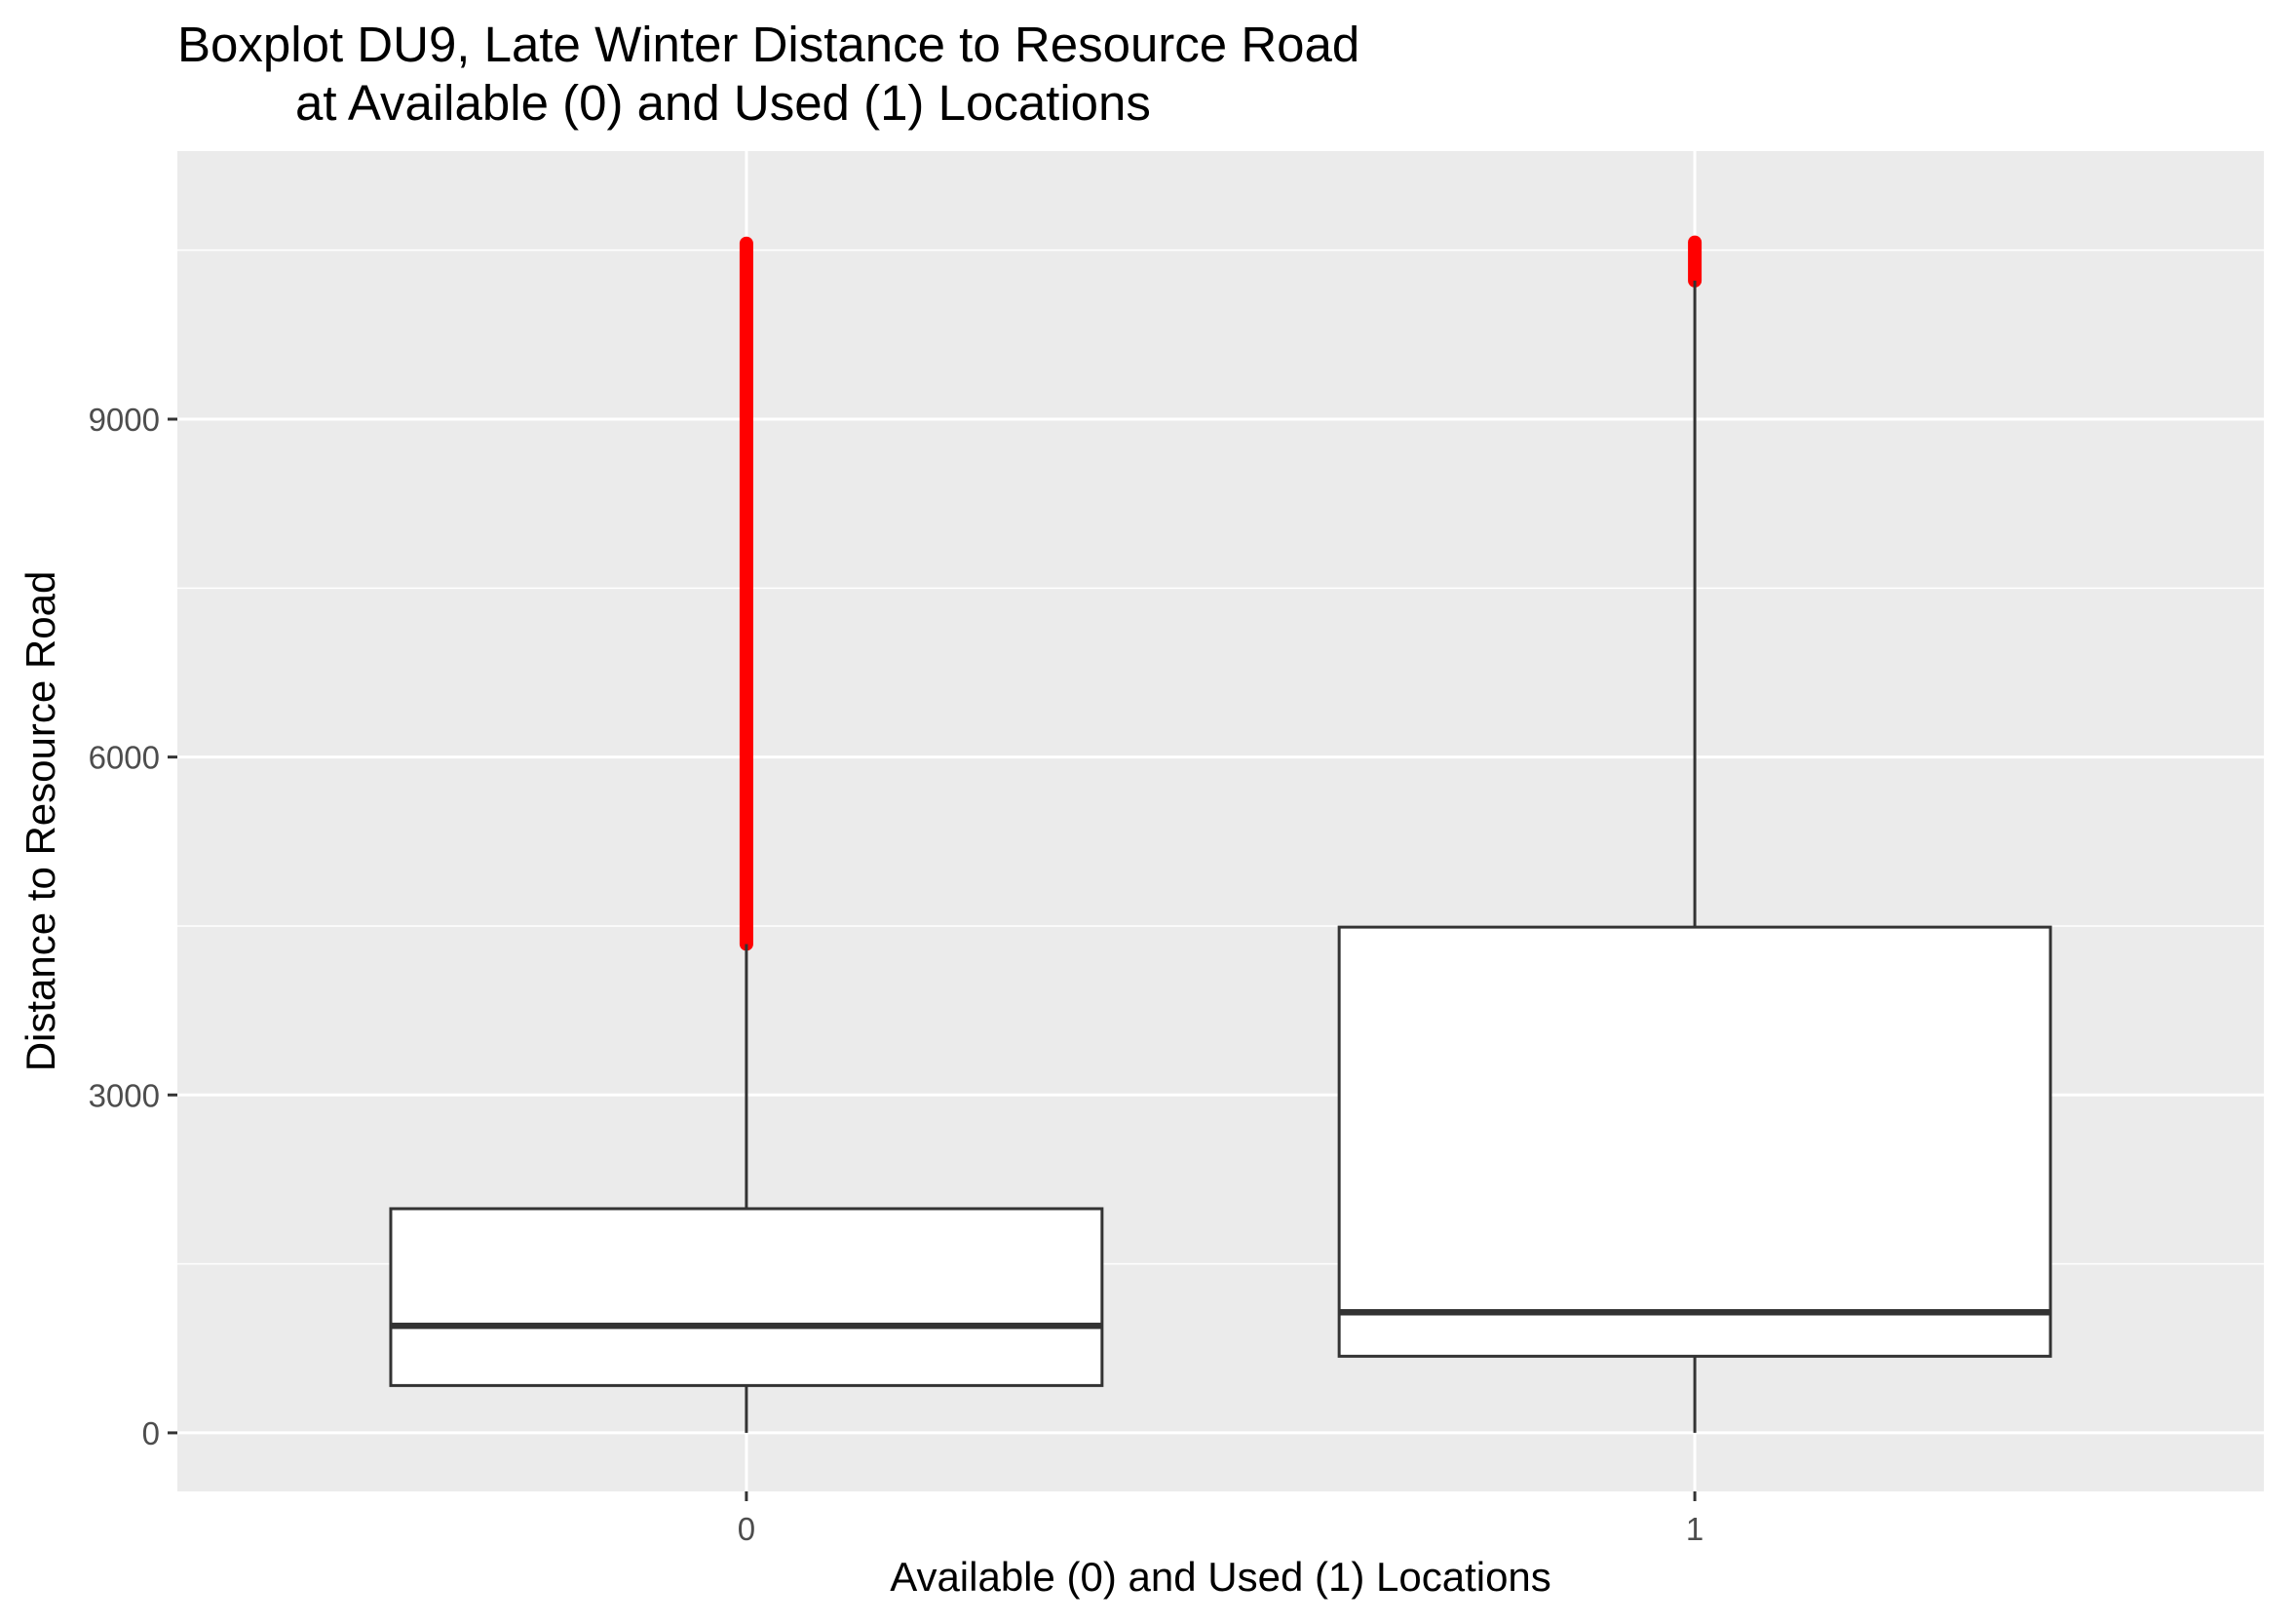 This screenshot has width=2296, height=1623. Describe the element at coordinates (124, 420) in the screenshot. I see `y-tick-label: 9000` at that location.